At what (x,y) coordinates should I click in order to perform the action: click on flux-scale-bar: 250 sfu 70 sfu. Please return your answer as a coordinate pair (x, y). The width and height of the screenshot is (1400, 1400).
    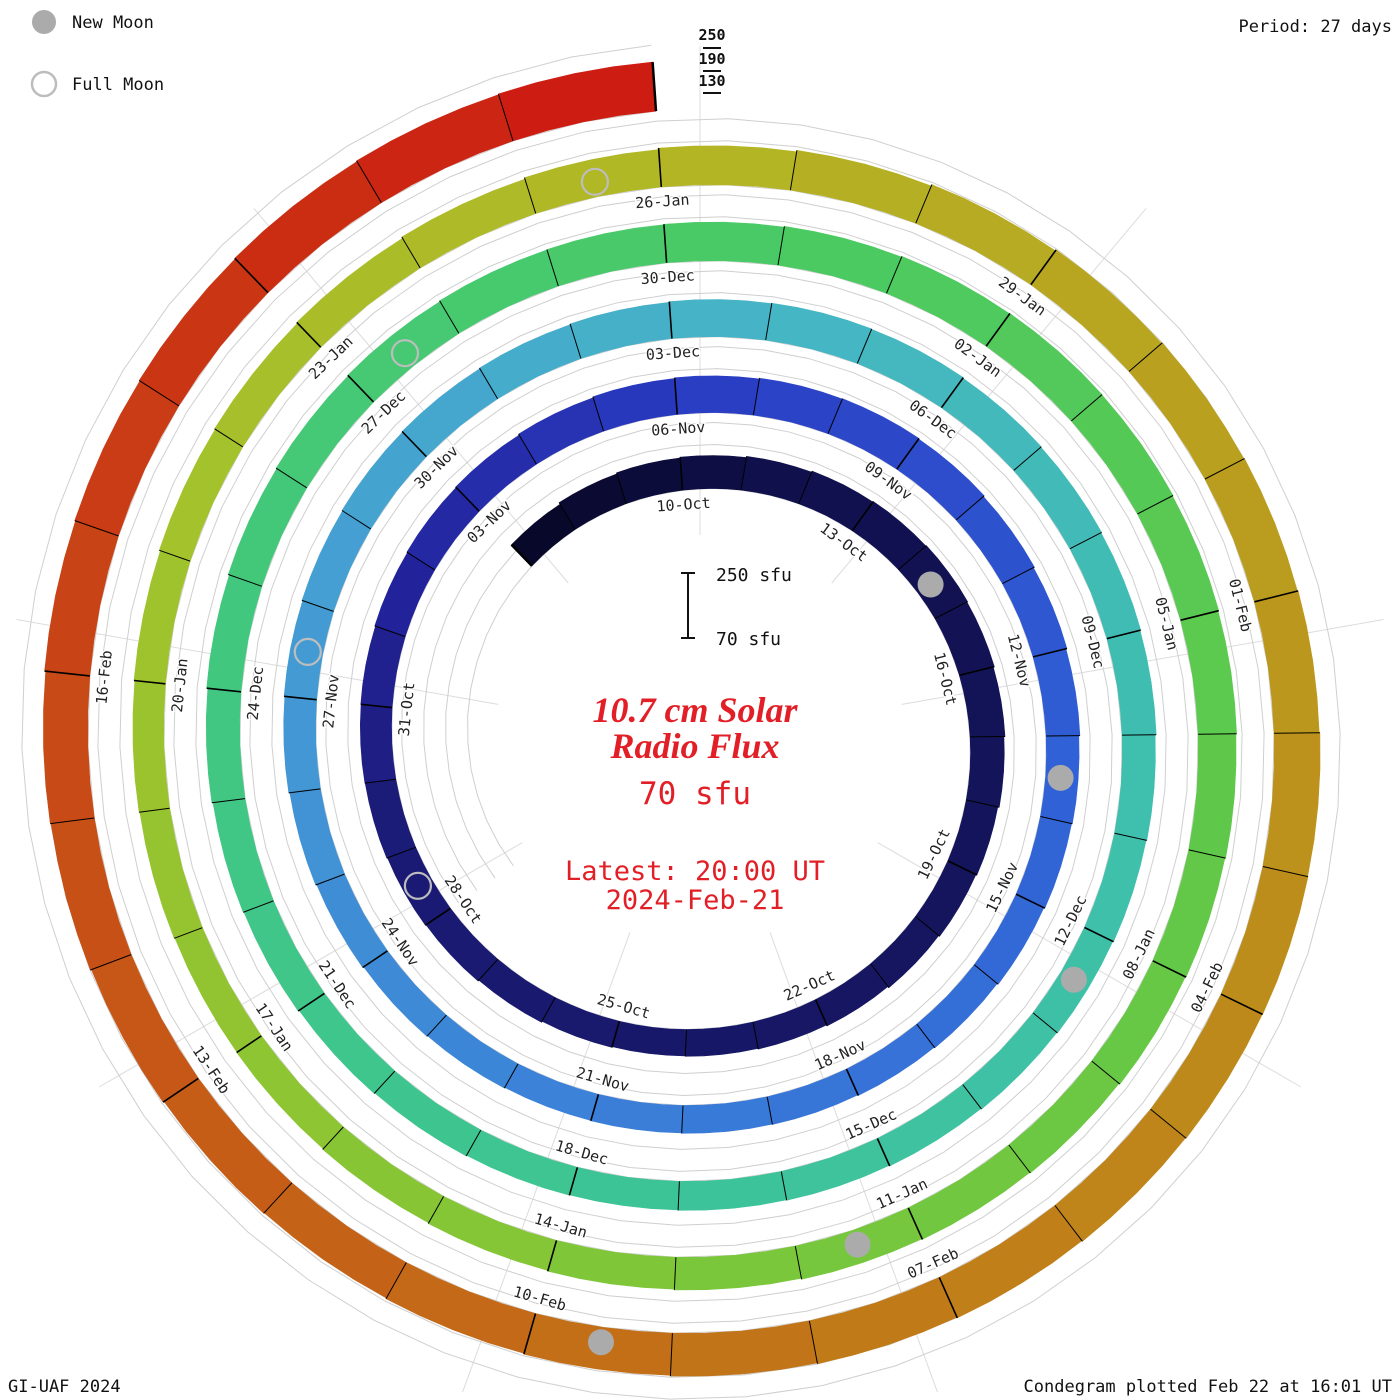
    Looking at the image, I should click on (736, 607).